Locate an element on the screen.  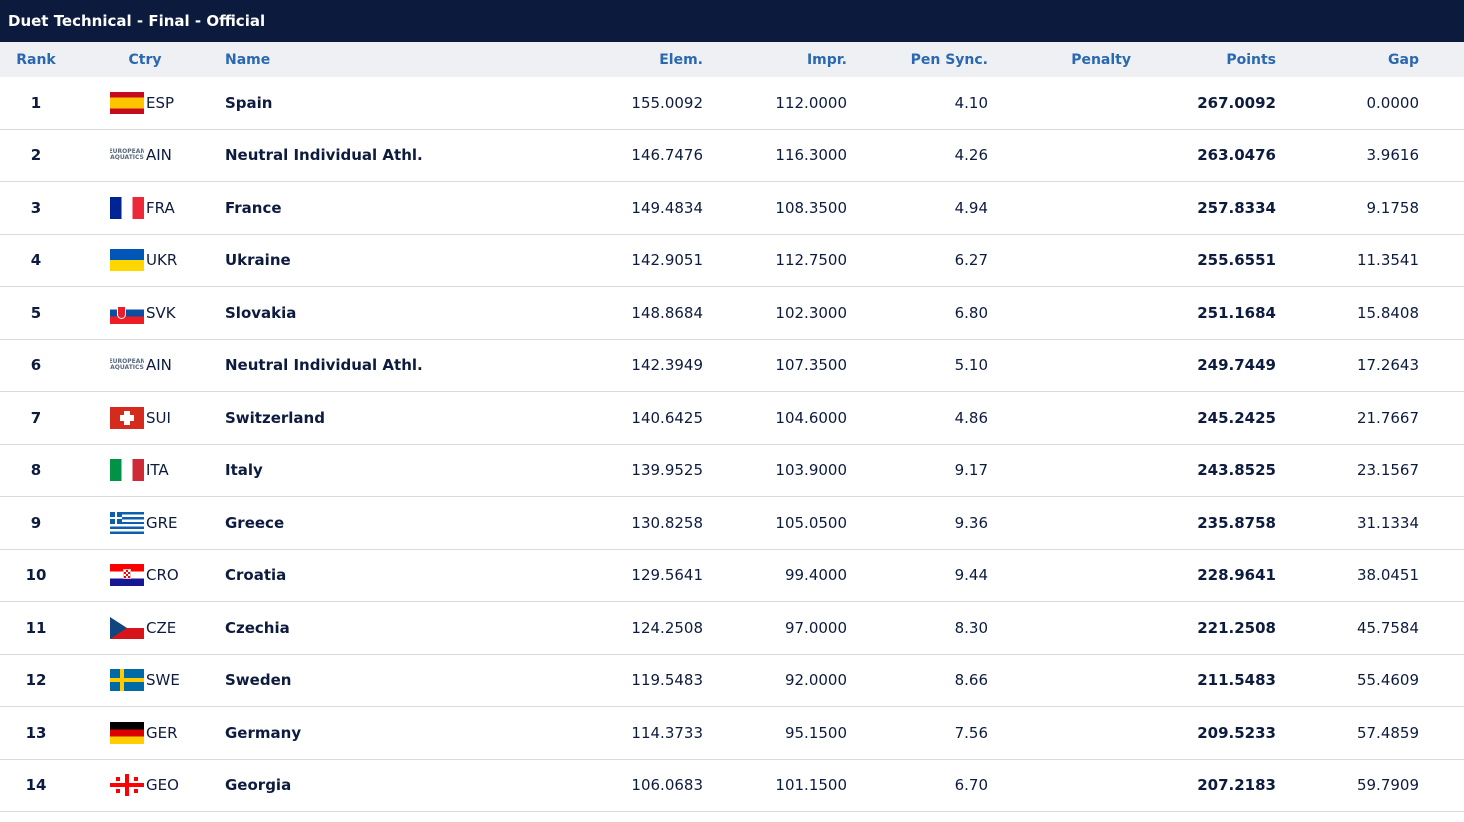
czechia-flag-icon is located at coordinates (127, 627).